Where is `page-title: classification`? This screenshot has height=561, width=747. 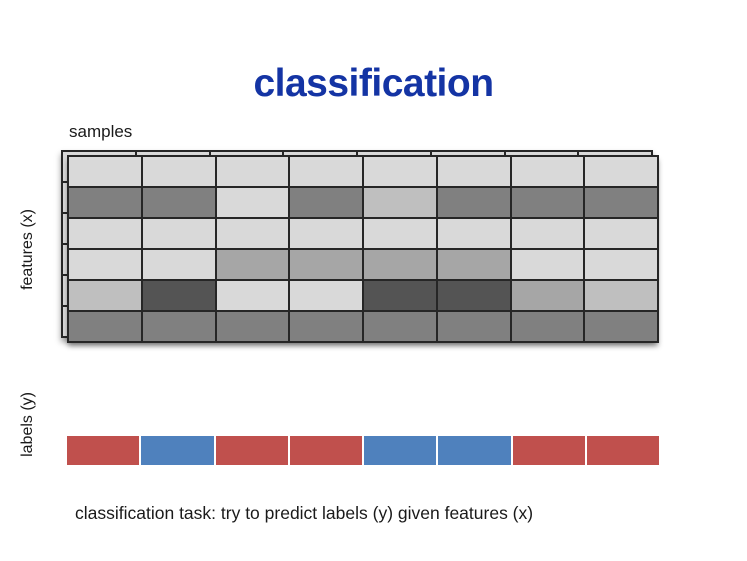
page-title: classification is located at coordinates (373, 84).